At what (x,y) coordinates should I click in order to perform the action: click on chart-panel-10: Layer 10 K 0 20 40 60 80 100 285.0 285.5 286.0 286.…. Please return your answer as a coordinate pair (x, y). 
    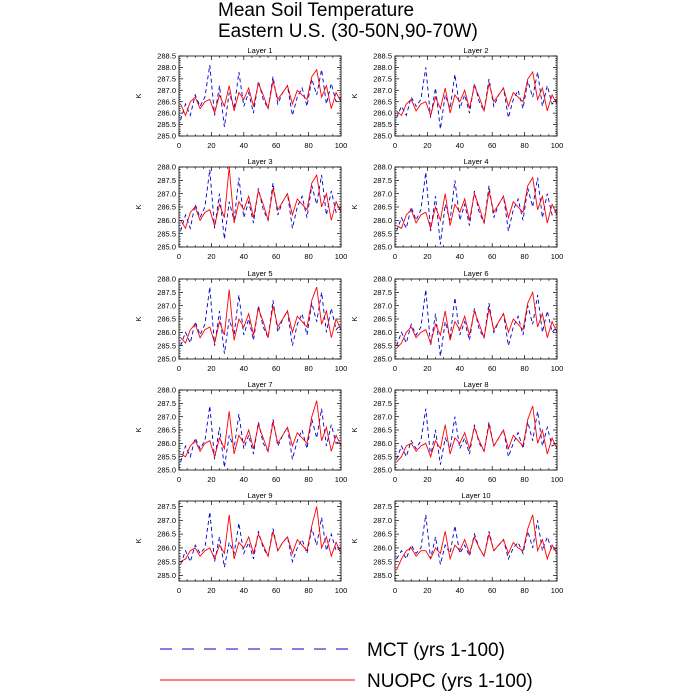
    Looking at the image, I should click on (456, 543).